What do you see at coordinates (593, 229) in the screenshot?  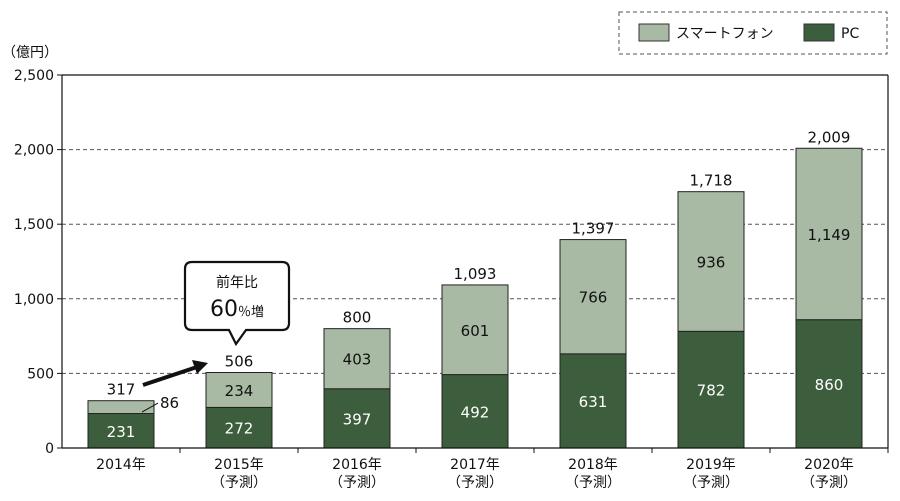 I see `total-label: 1,397` at bounding box center [593, 229].